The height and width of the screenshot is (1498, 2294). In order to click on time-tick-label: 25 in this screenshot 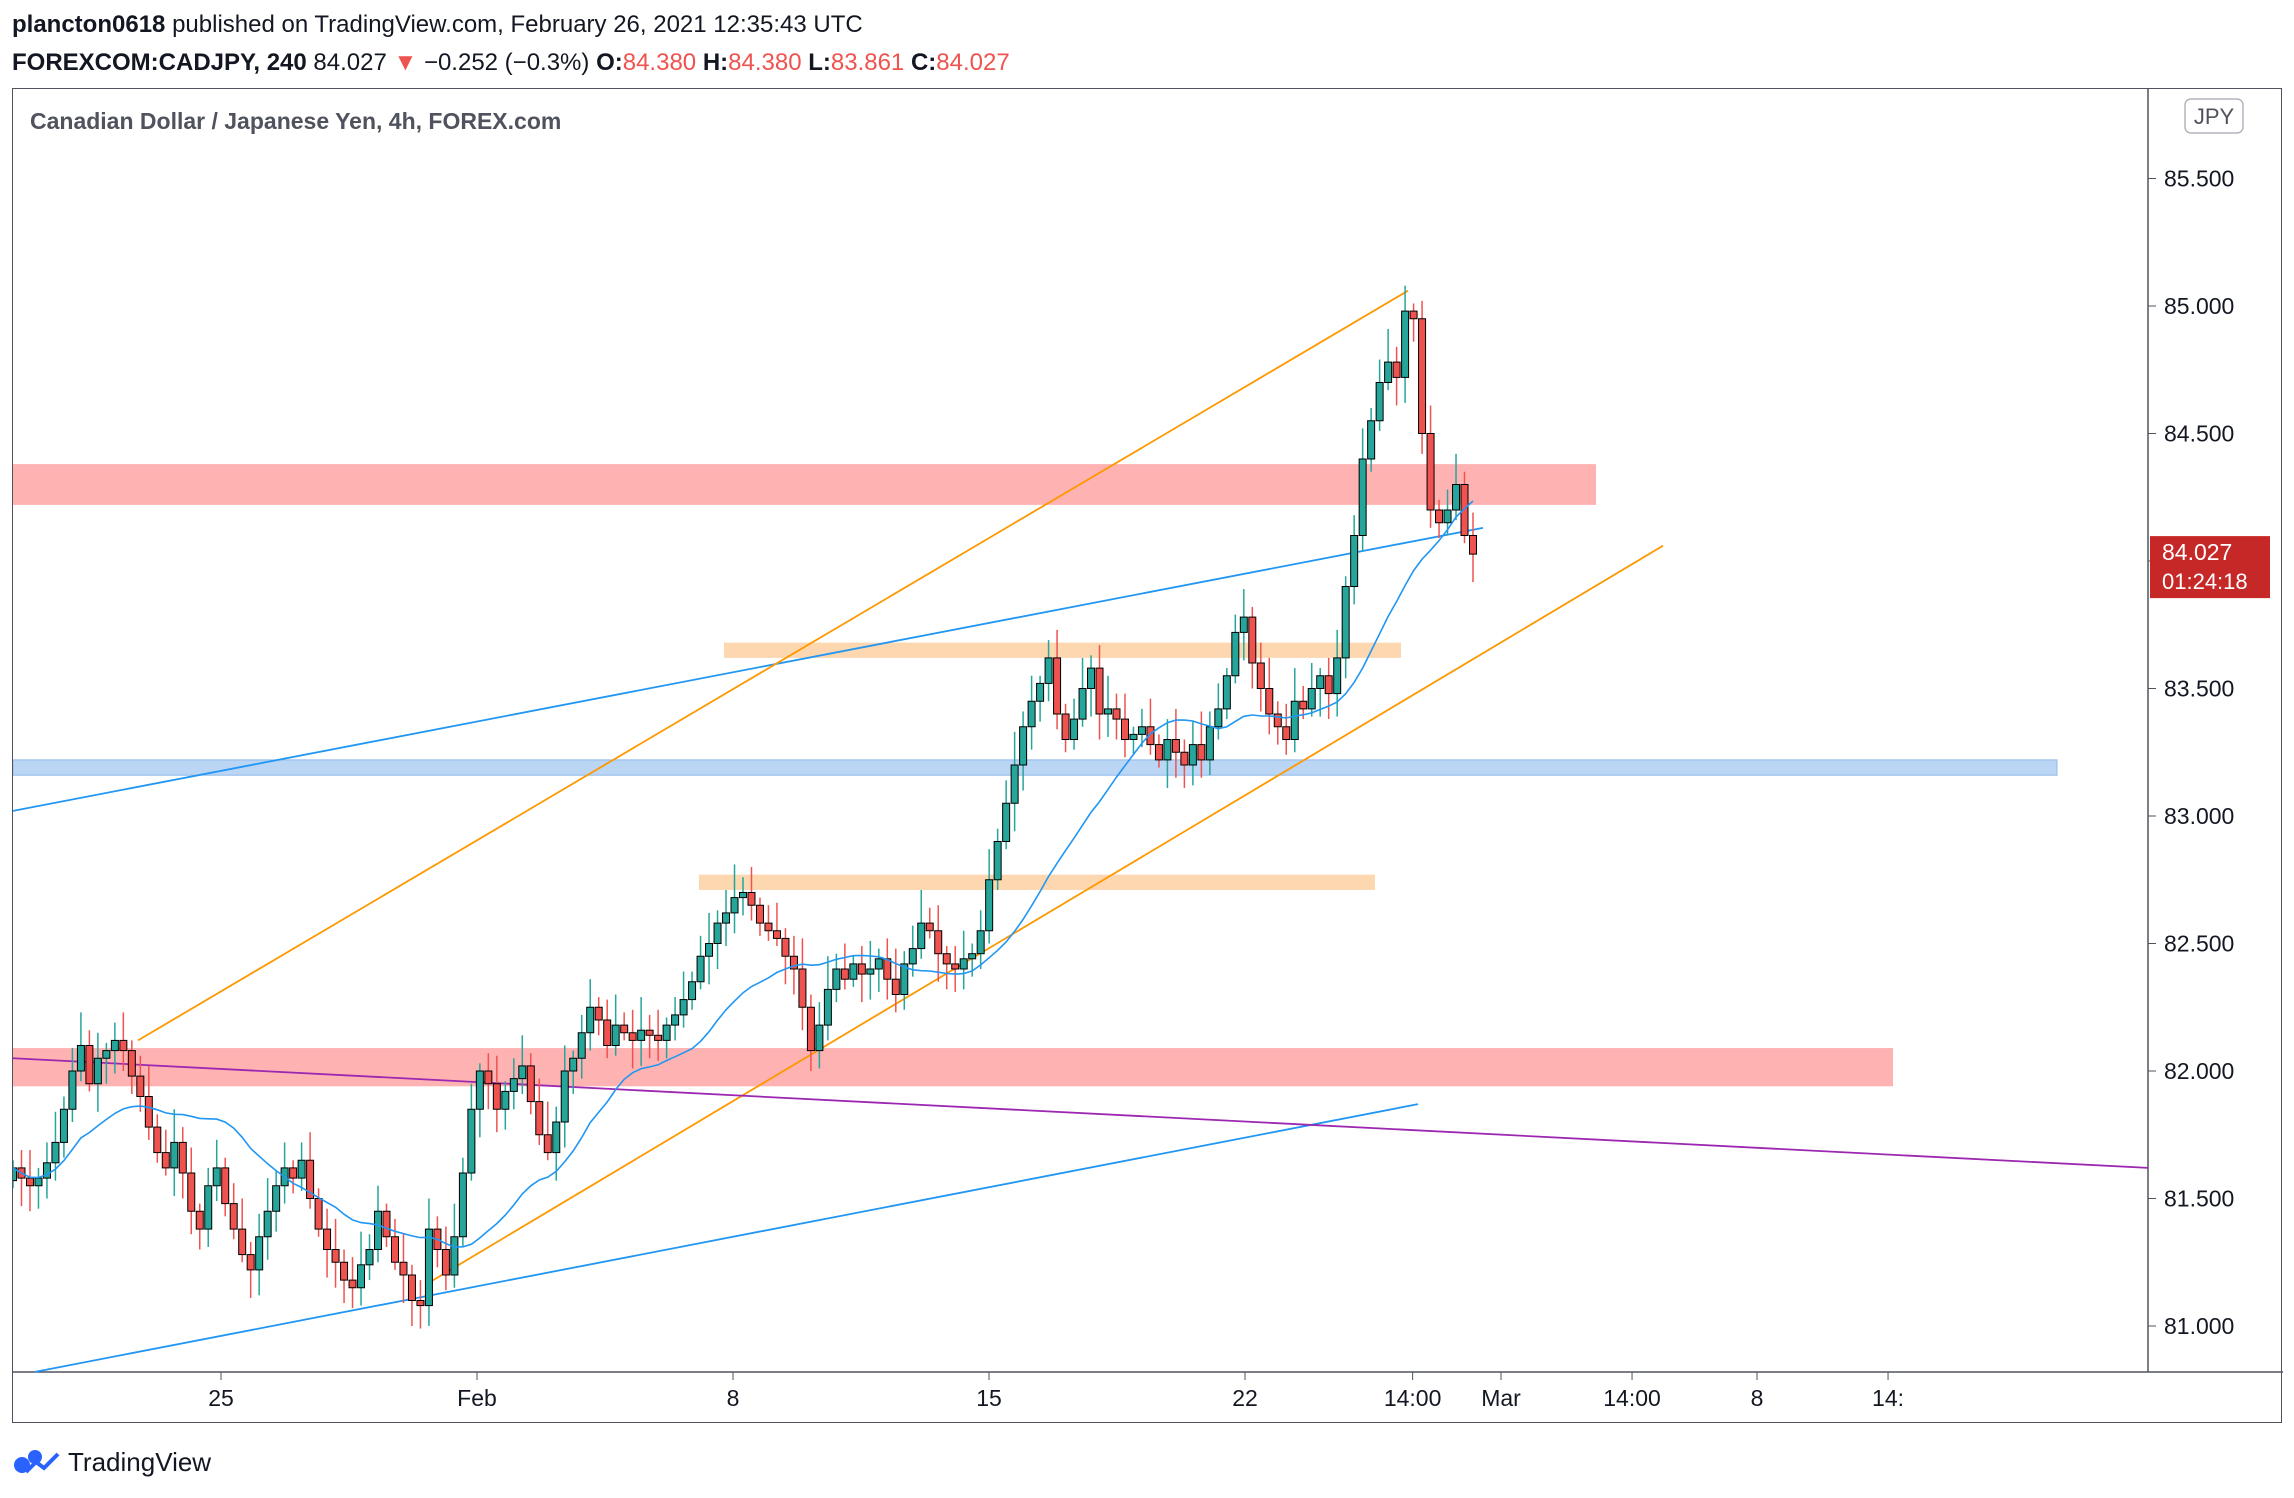, I will do `click(221, 1398)`.